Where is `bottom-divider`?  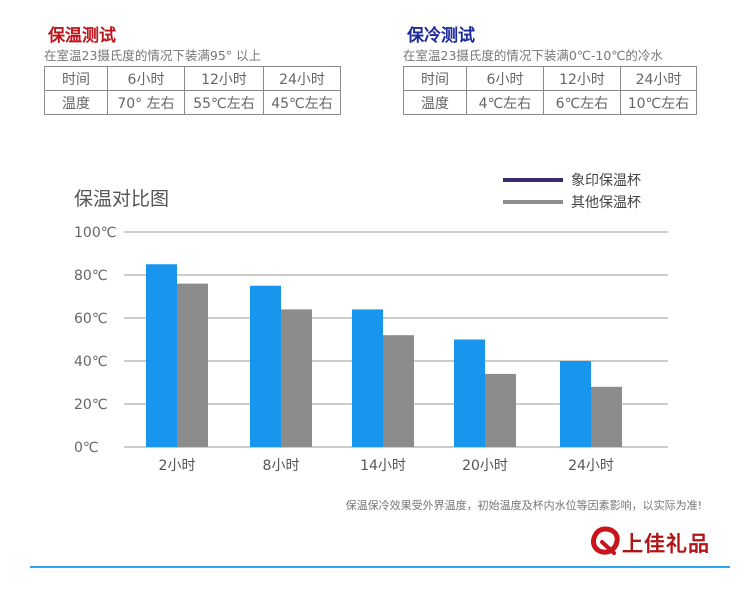 bottom-divider is located at coordinates (380, 567).